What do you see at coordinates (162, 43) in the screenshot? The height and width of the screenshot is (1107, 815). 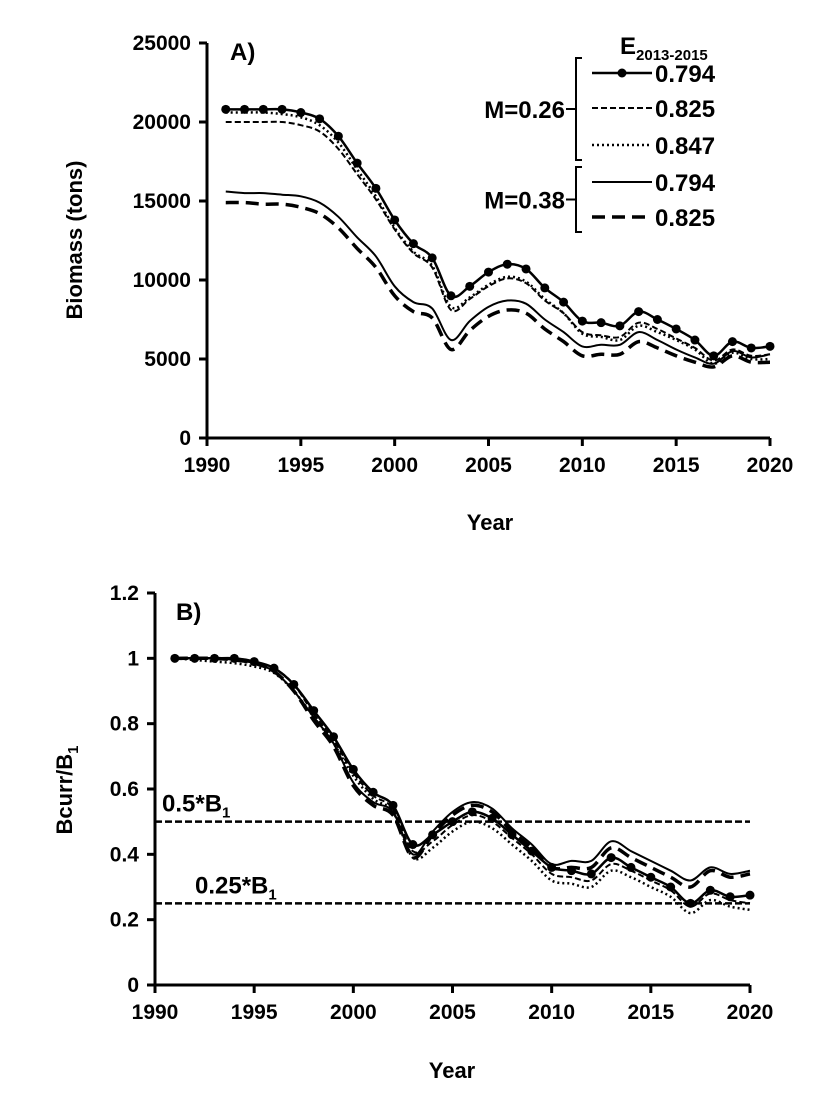 I see `panel-a-y-tick-label: 25000` at bounding box center [162, 43].